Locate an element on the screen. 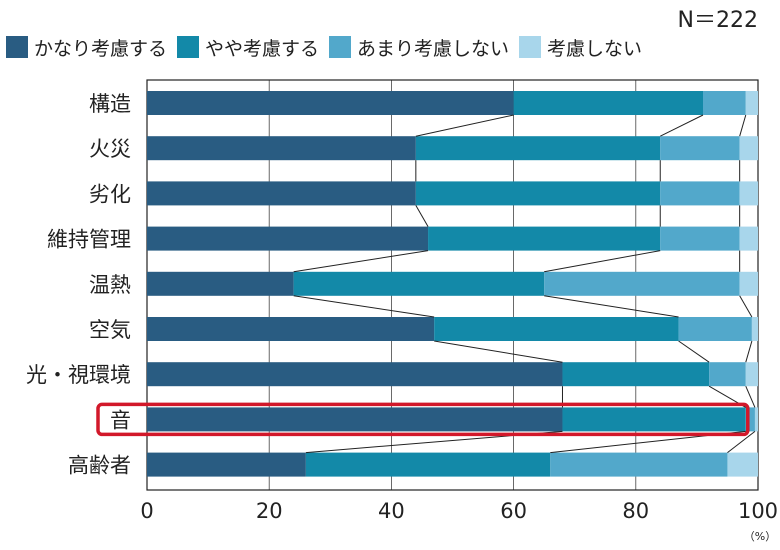 This screenshot has height=550, width=780. category-label: 劣化 is located at coordinates (110, 194).